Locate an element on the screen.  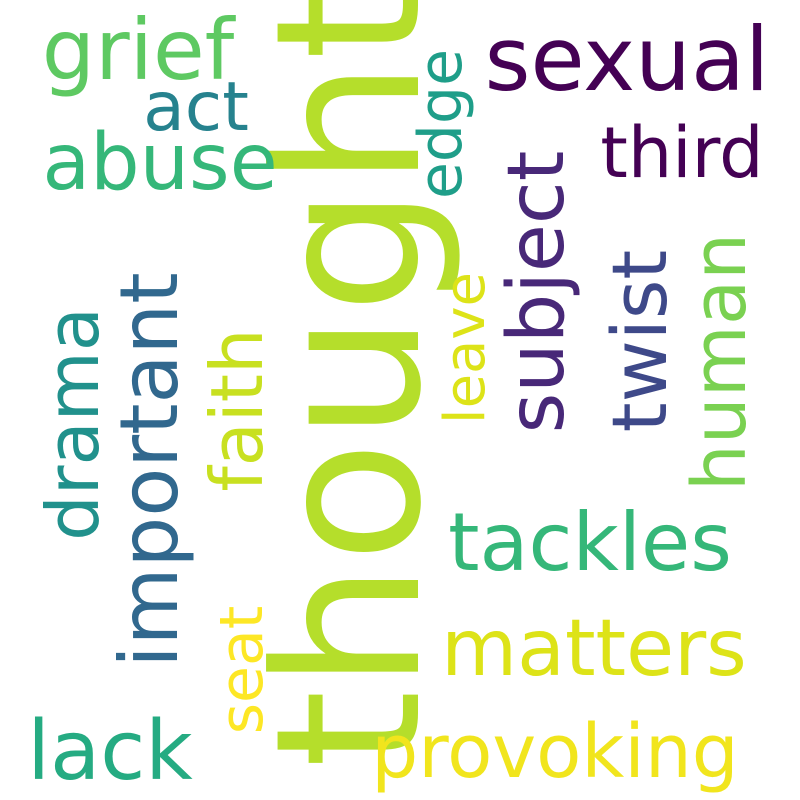
word-tackles: tackles is located at coordinates (590, 542).